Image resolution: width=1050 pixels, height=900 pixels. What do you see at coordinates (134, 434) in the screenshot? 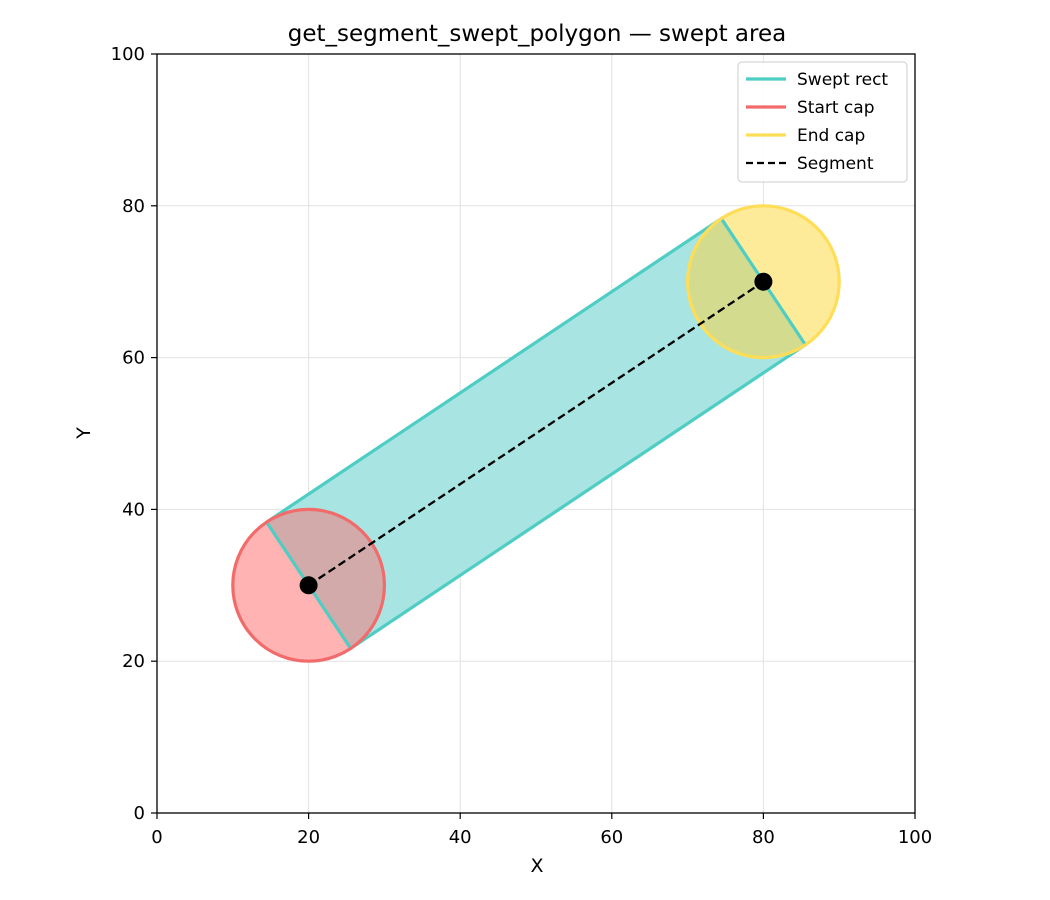
I see `y-axis: 0 20 40 60 80 100` at bounding box center [134, 434].